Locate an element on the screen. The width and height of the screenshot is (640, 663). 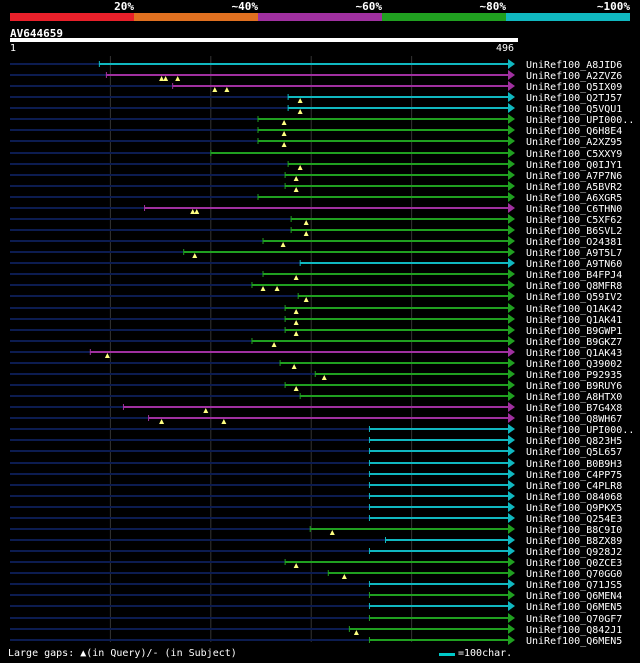
hit-label: UniRef100_B8C9I0 is located at coordinates (574, 530).